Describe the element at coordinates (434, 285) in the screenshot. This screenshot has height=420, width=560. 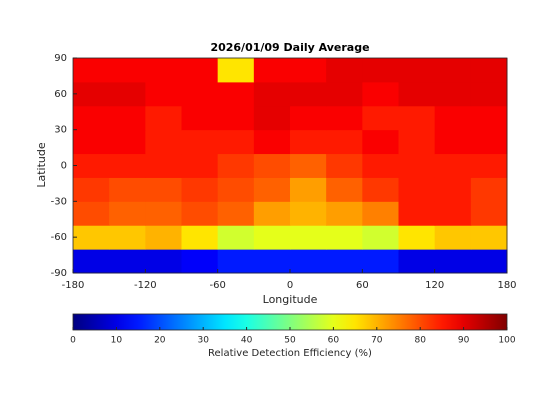
I see `x-tick-label: 120` at that location.